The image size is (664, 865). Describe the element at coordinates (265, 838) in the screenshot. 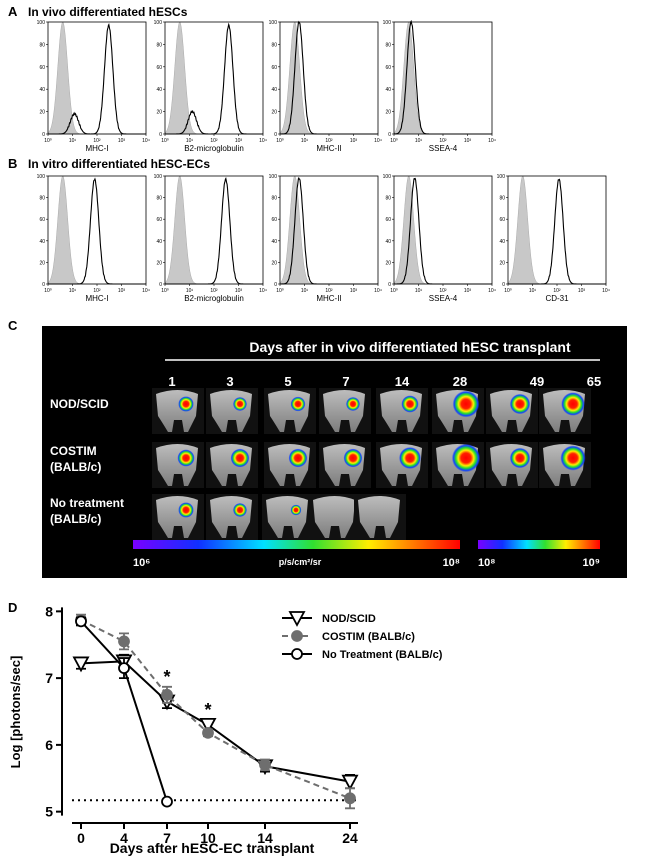

I see `x-tick-label: 14` at that location.